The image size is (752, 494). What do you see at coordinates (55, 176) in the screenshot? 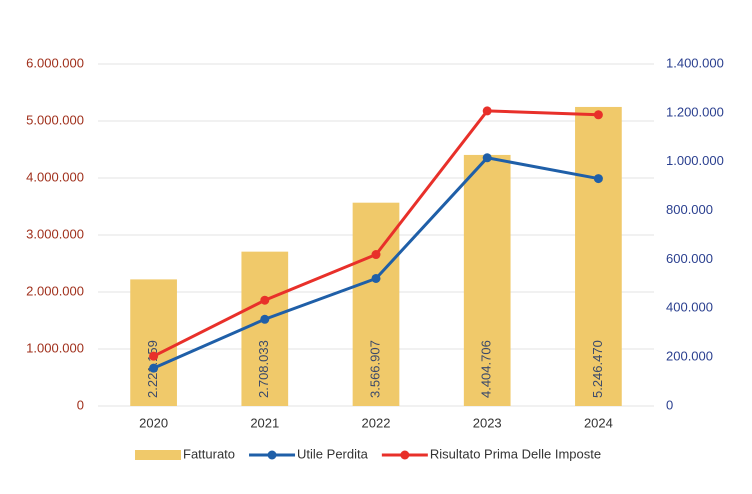
I see `y-tick-label: 4.000.000` at bounding box center [55, 176].